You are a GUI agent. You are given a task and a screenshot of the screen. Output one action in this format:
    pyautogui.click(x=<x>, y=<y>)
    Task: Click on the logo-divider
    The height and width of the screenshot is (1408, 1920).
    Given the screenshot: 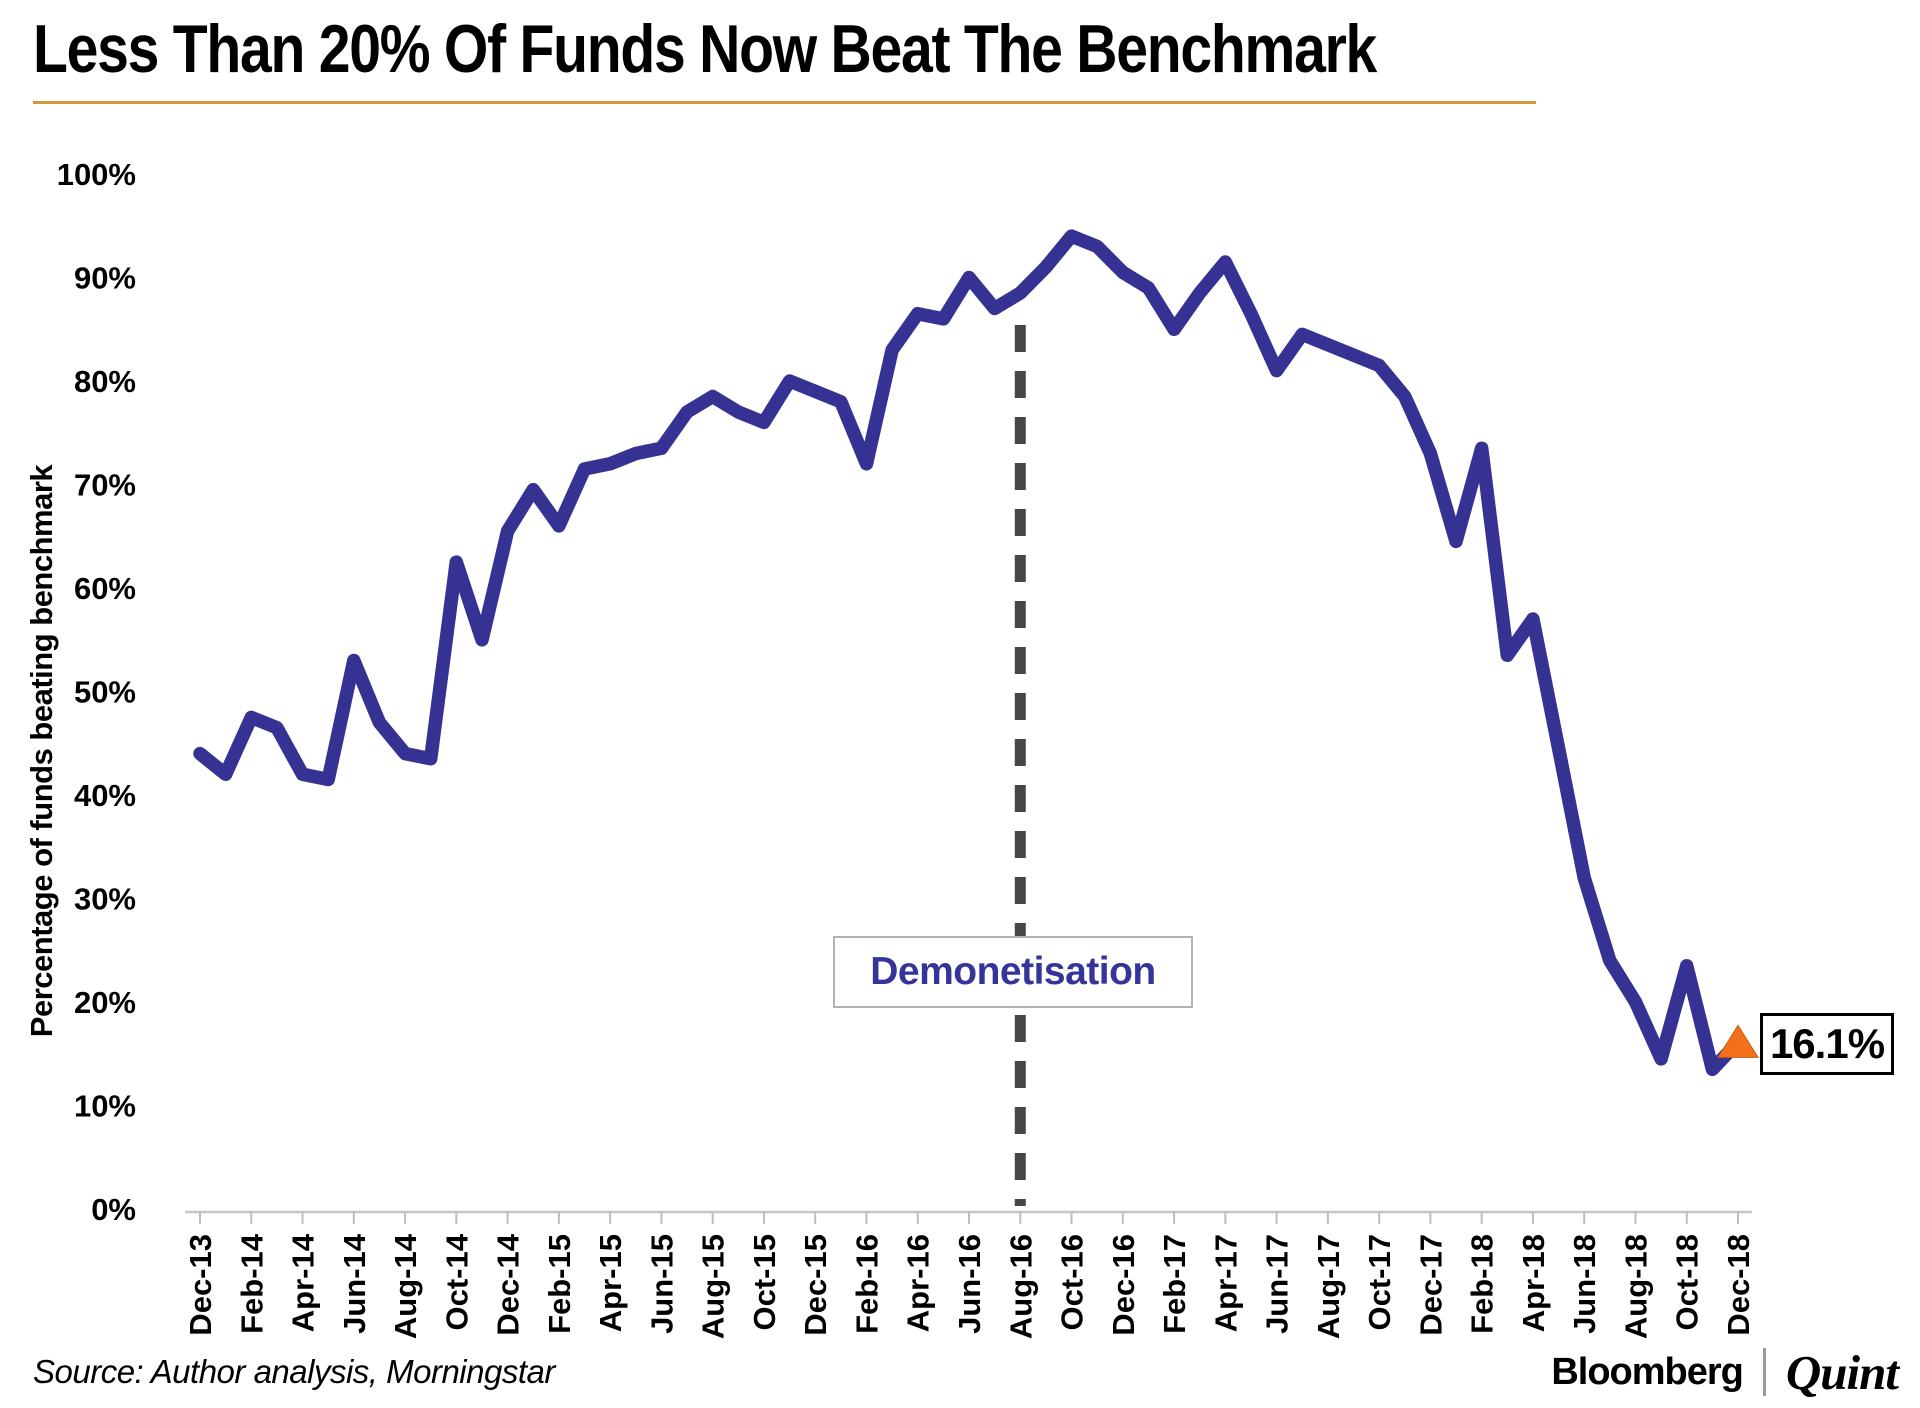 What is the action you would take?
    pyautogui.click(x=1764, y=1372)
    